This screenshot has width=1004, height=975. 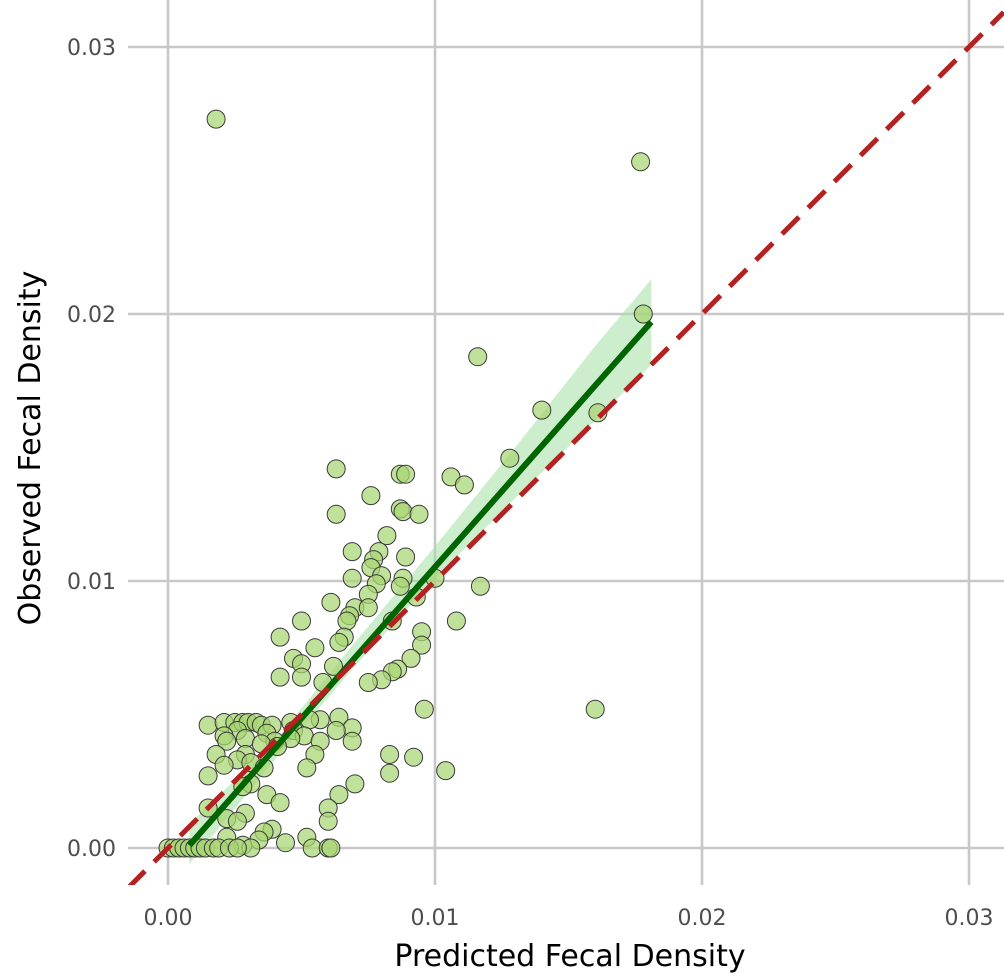 What do you see at coordinates (91, 582) in the screenshot?
I see `y-tick-label-1: 0.01` at bounding box center [91, 582].